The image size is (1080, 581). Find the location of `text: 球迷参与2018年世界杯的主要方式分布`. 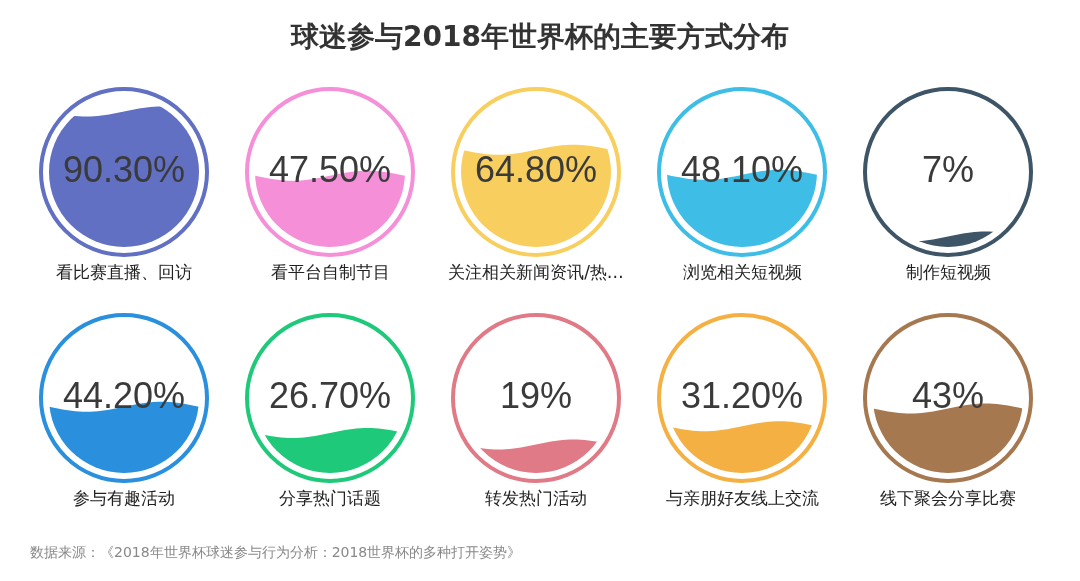

text: 球迷参与2018年世界杯的主要方式分布 is located at coordinates (539, 37).